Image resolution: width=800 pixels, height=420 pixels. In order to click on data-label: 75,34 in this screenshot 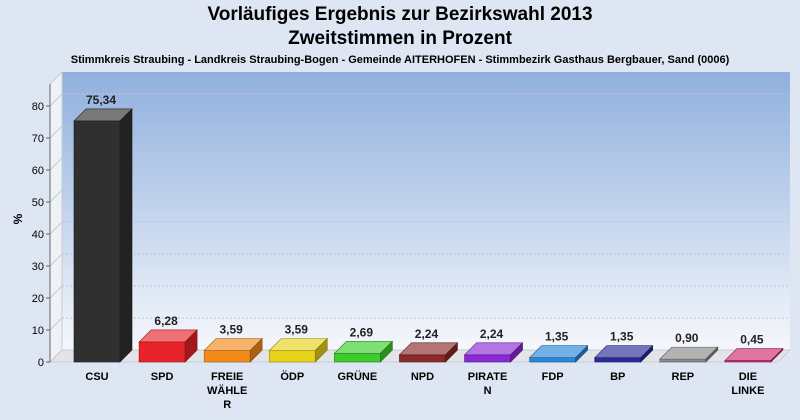, I will do `click(101, 100)`.